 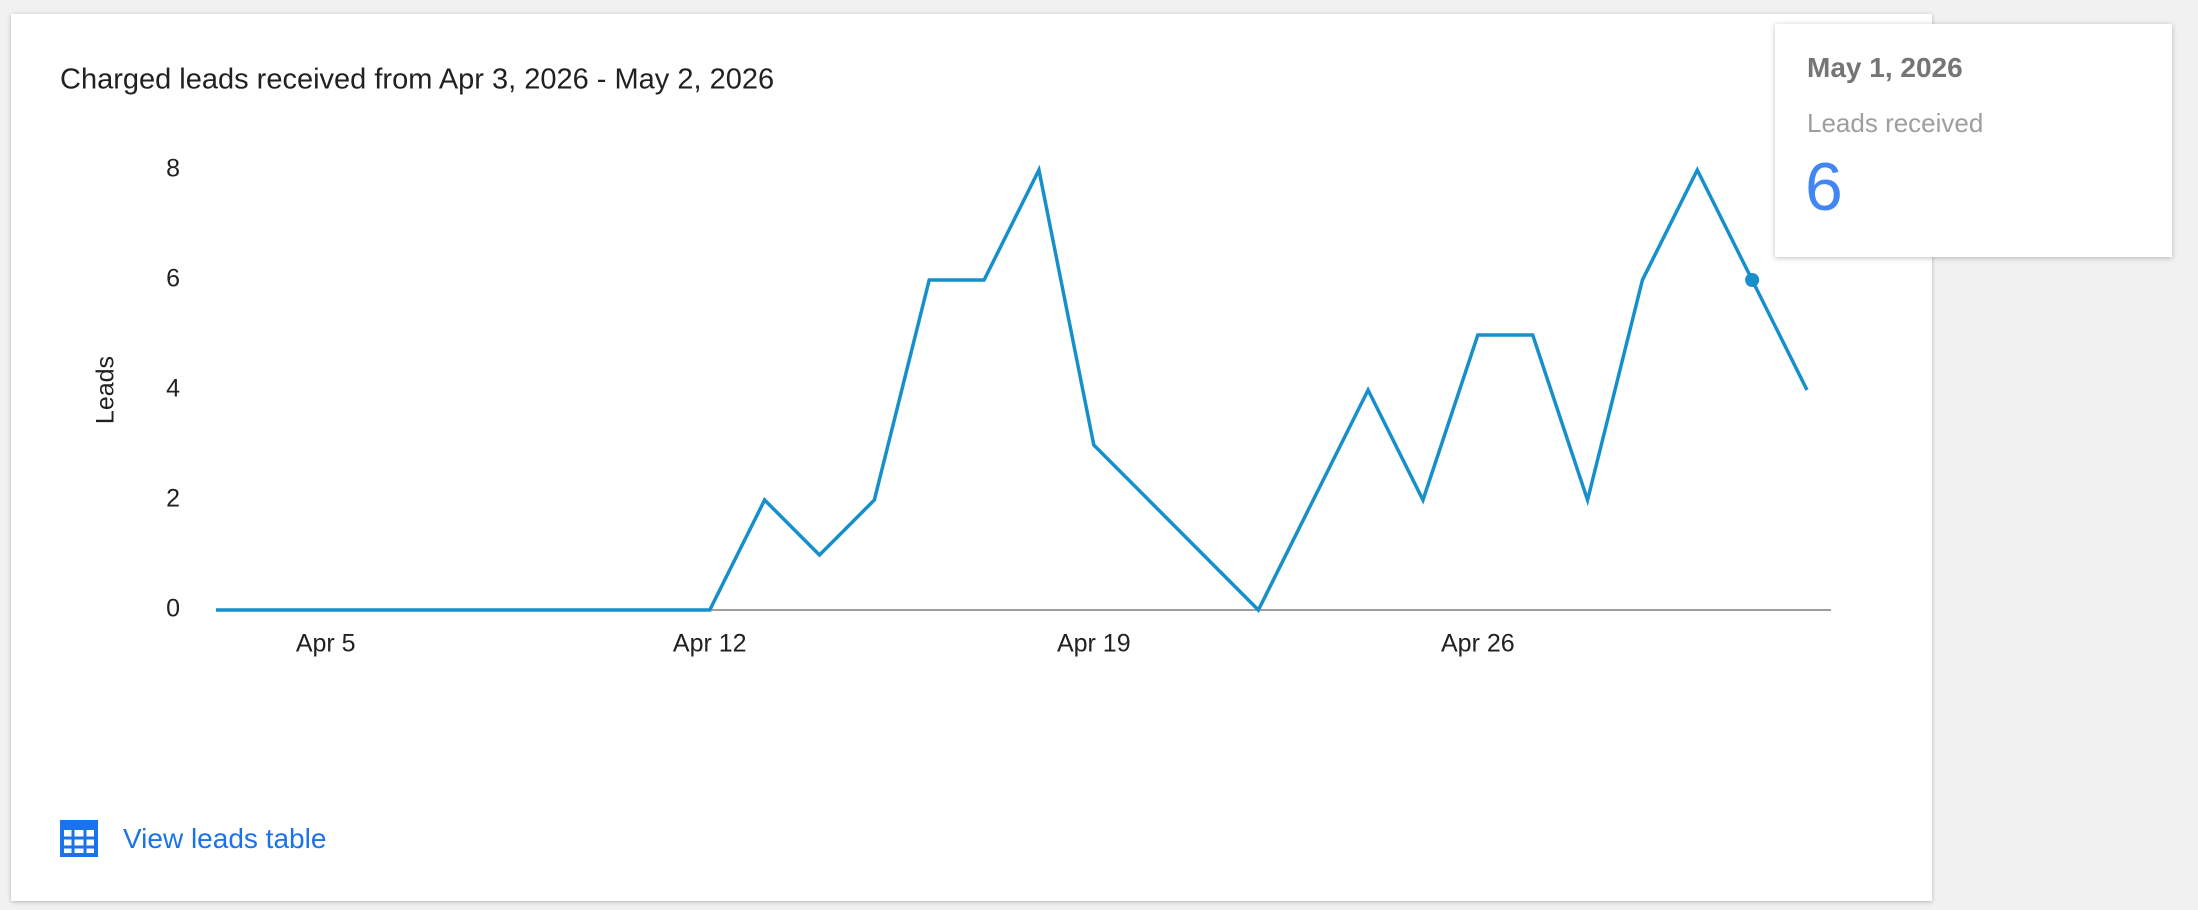 I want to click on tooltip-value: 6, so click(x=1824, y=187).